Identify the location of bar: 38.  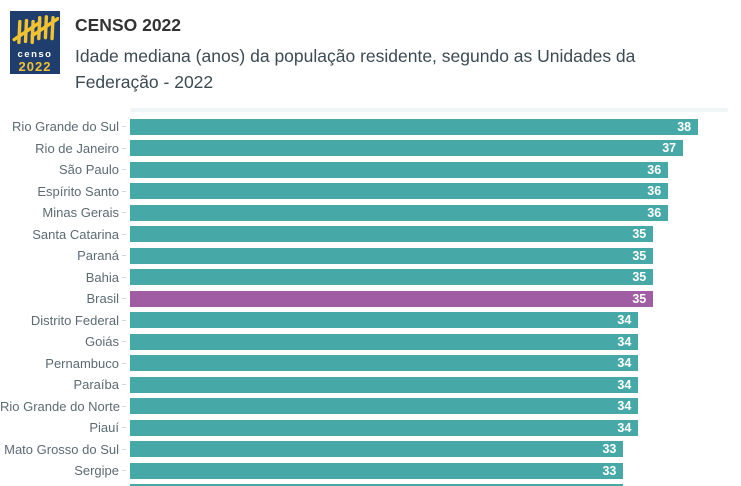
(414, 126).